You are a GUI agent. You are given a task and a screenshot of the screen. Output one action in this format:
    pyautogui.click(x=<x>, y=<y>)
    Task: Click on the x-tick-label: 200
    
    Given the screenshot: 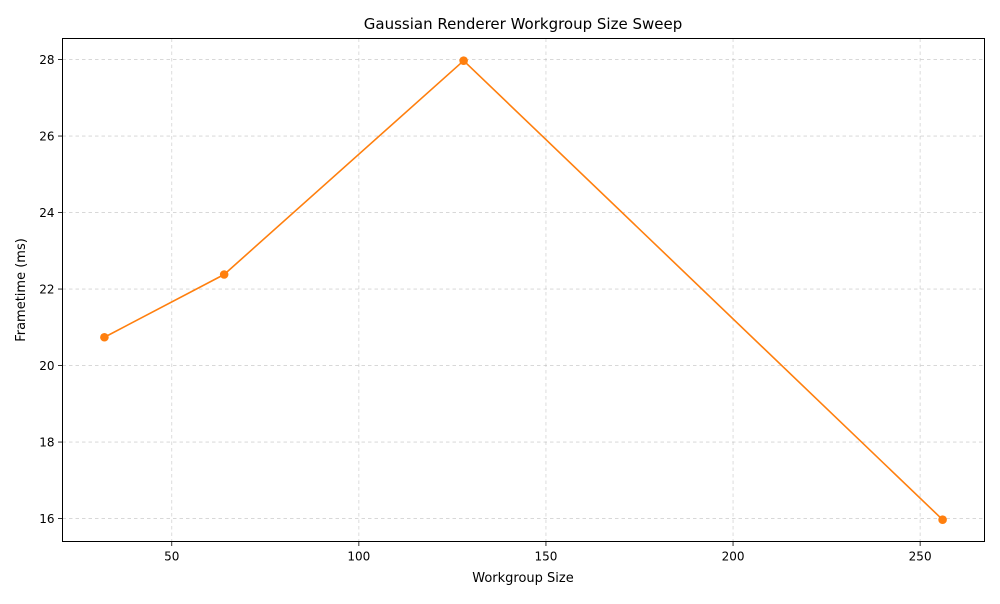 What is the action you would take?
    pyautogui.click(x=733, y=557)
    